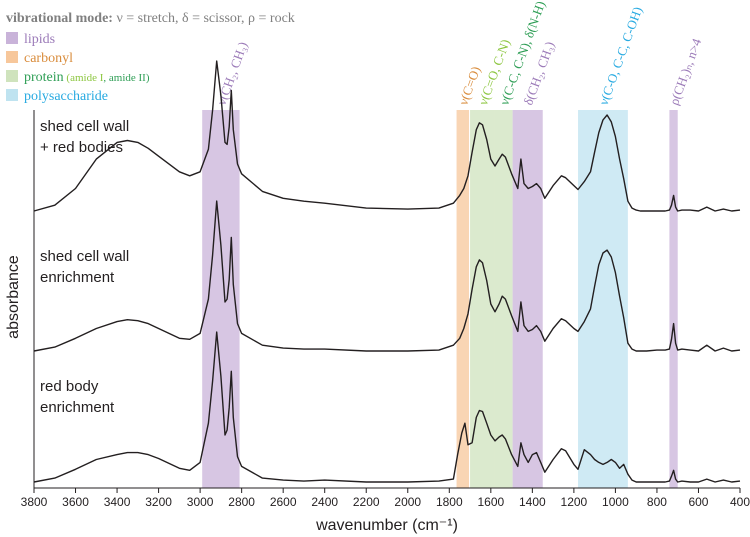 Image resolution: width=750 pixels, height=537 pixels. I want to click on x-tick-label: 2600, so click(283, 502).